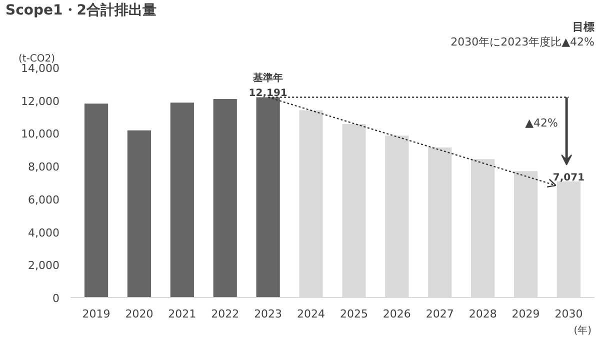 Image resolution: width=612 pixels, height=339 pixels. What do you see at coordinates (44, 167) in the screenshot?
I see `y-tick-label: 8,000` at bounding box center [44, 167].